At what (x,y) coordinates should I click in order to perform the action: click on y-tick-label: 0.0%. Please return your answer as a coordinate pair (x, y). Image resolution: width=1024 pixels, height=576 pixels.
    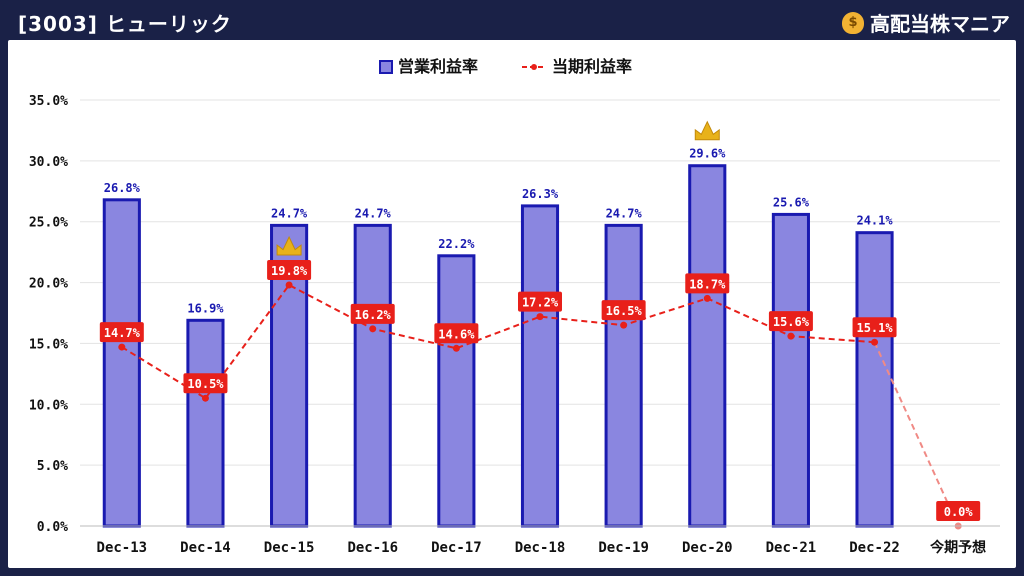
    Looking at the image, I should click on (52, 527).